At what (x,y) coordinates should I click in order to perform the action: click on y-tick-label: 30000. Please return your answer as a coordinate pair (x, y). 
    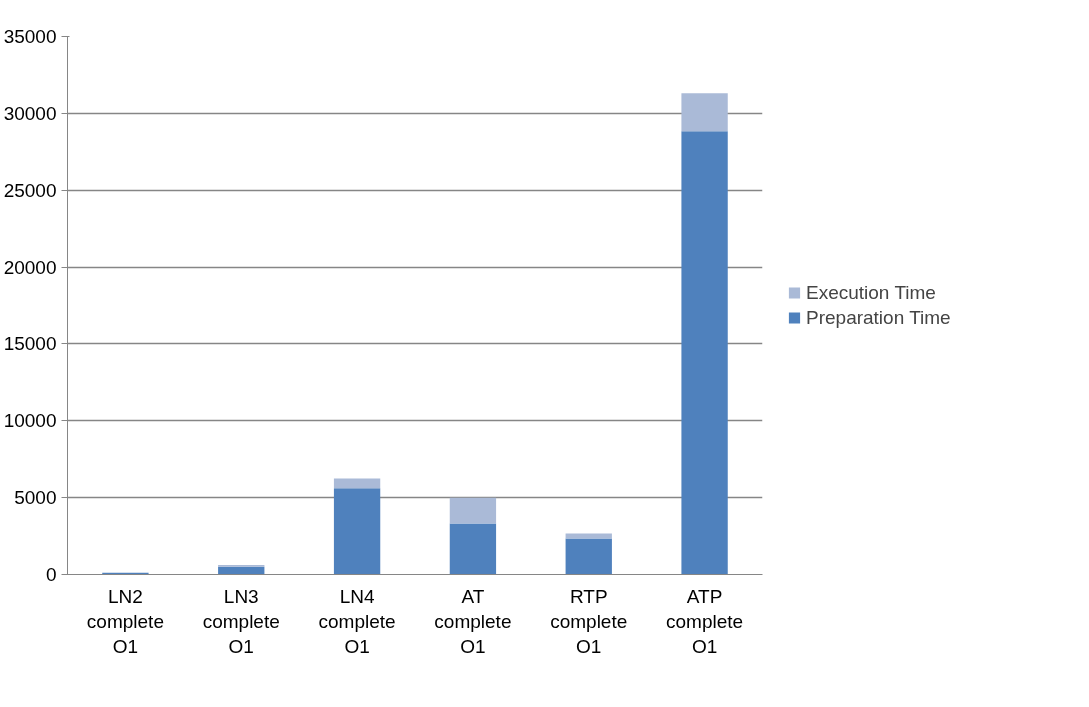
    Looking at the image, I should click on (30, 113).